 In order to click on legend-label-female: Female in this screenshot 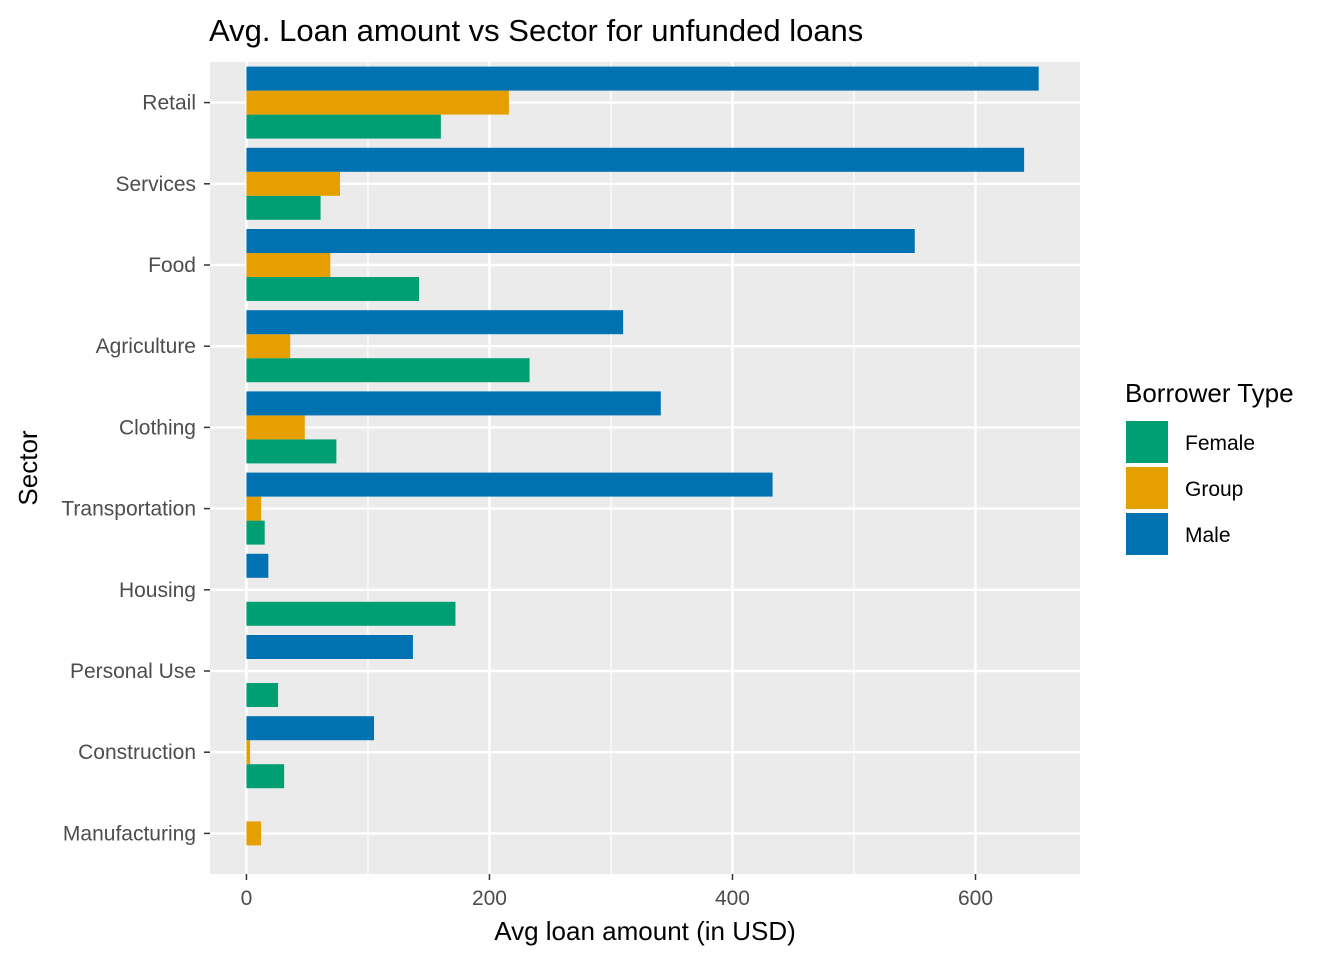, I will do `click(1220, 443)`.